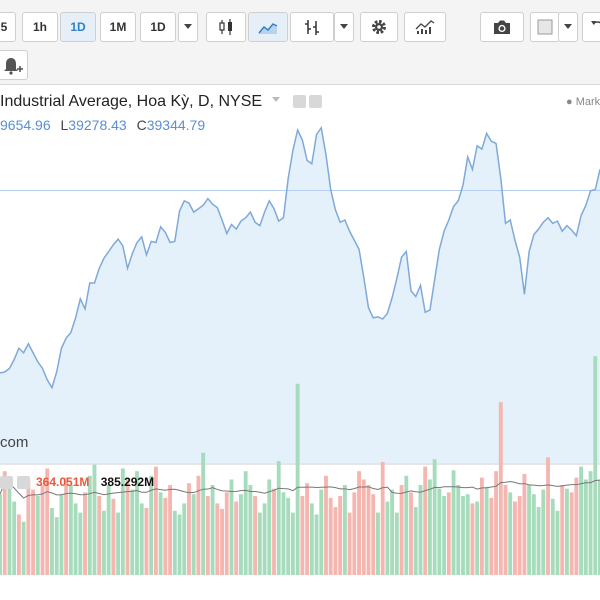  I want to click on candlestick-button, so click(226, 27).